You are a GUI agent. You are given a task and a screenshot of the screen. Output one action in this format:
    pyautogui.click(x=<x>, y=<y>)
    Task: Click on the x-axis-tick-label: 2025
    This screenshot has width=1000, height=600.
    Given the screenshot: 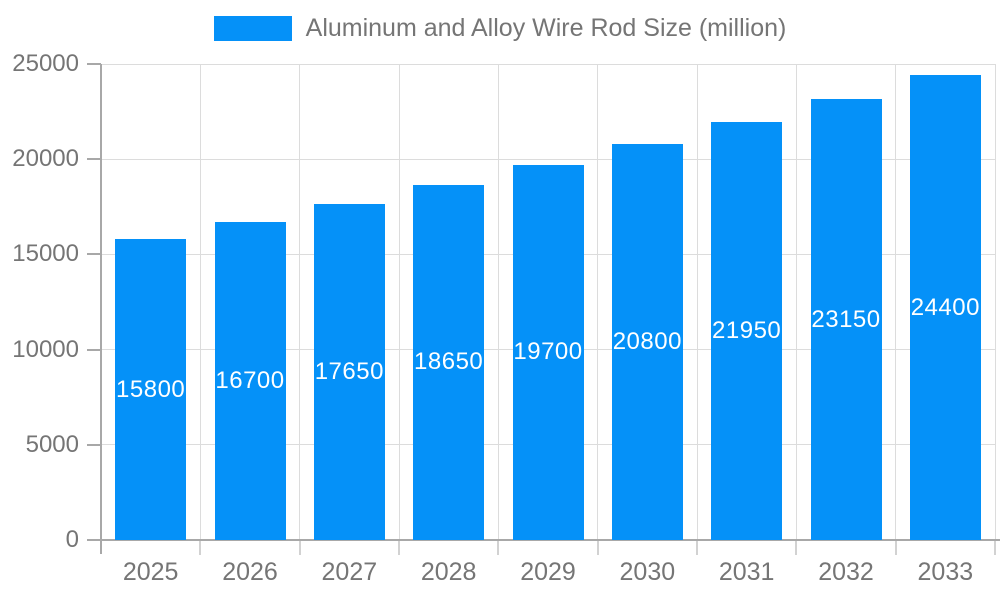 What is the action you would take?
    pyautogui.click(x=150, y=572)
    